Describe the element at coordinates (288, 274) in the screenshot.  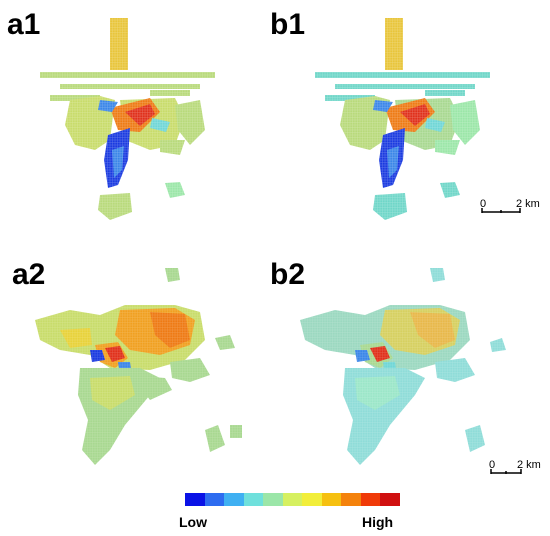
I see `panel-label-b2: b2` at that location.